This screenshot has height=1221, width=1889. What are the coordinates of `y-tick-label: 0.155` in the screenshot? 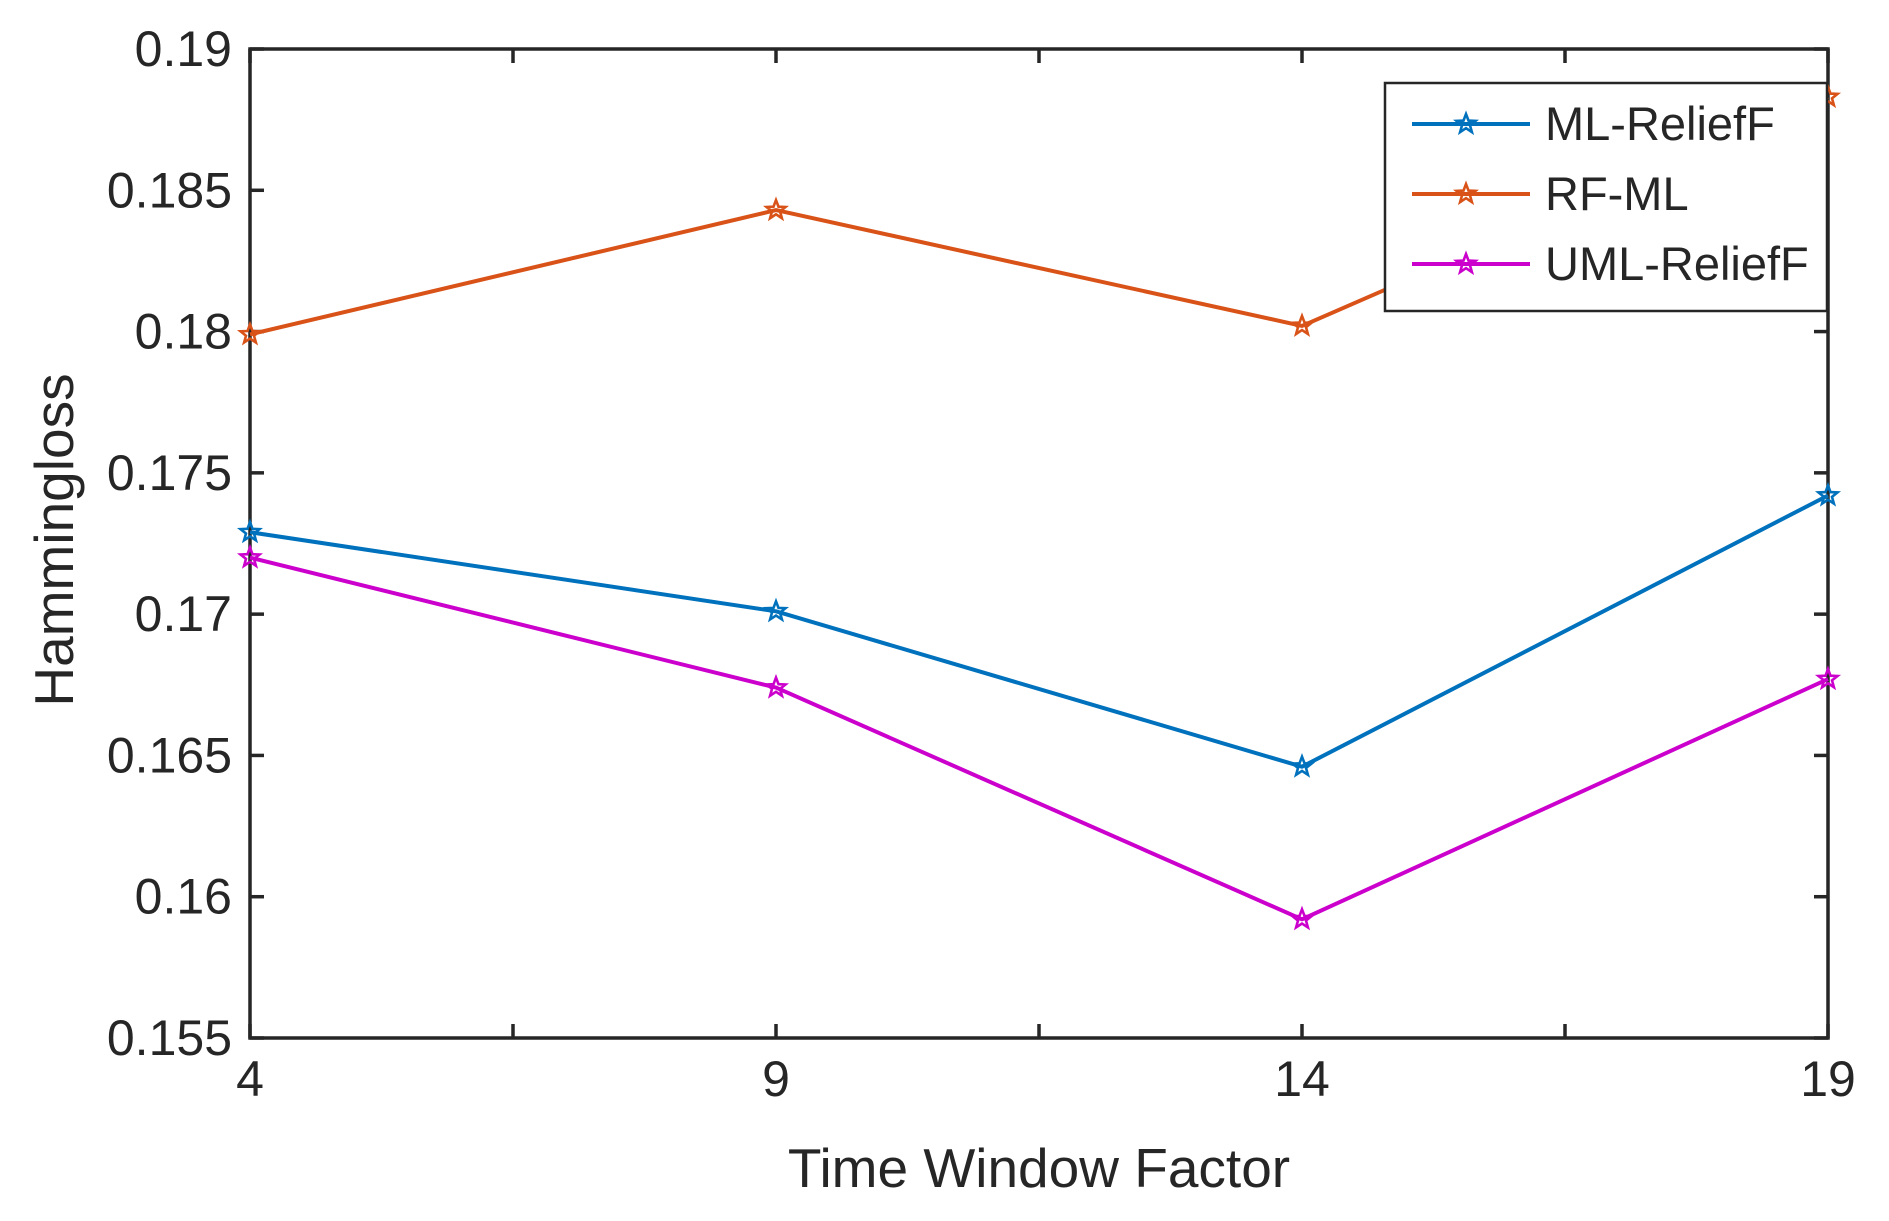 It's located at (169, 1038).